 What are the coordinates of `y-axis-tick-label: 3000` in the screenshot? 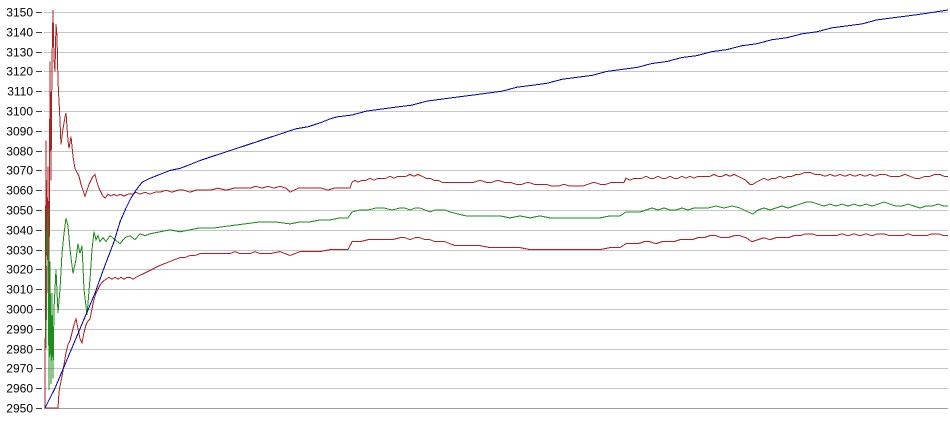 It's located at (19, 310).